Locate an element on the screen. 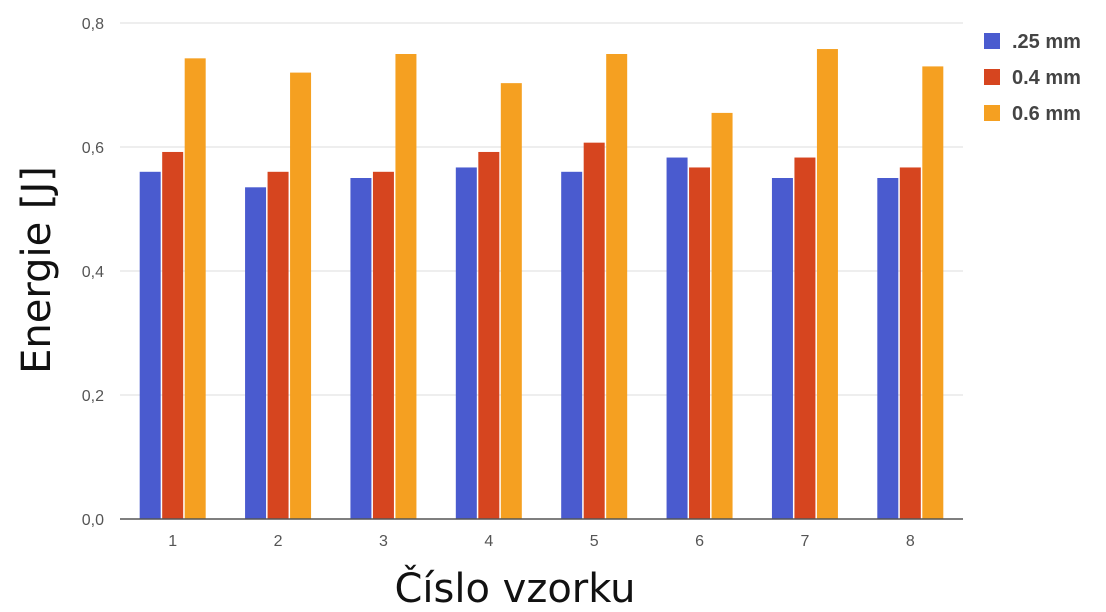  y-tick-label: 0,4 is located at coordinates (93, 272).